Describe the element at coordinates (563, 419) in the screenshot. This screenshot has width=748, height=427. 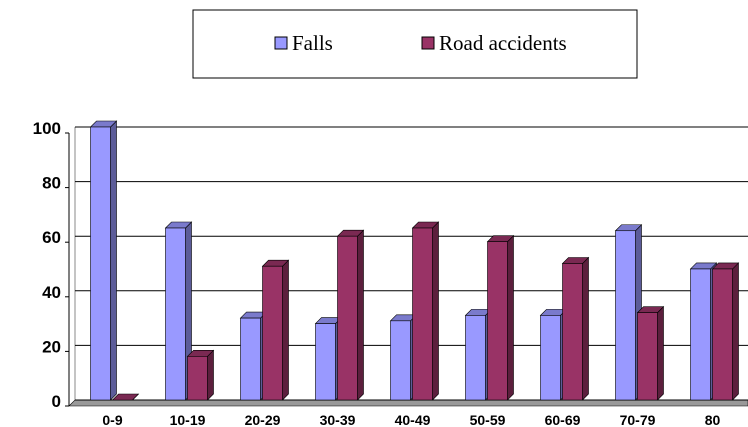
I see `x-tick-label: 60-69` at that location.